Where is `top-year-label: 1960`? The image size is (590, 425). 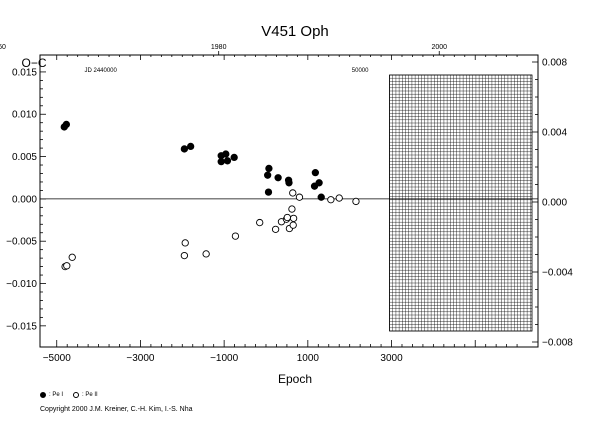 top-year-label: 1960 is located at coordinates (3, 47).